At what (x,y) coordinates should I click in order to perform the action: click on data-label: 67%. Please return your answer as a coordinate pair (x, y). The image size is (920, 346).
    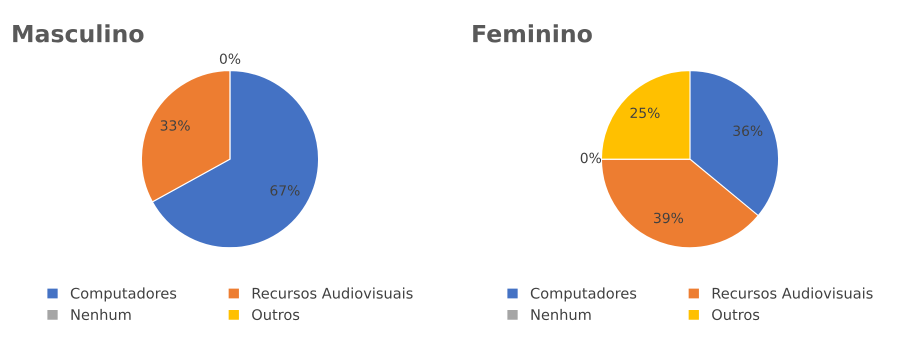
    Looking at the image, I should click on (285, 190).